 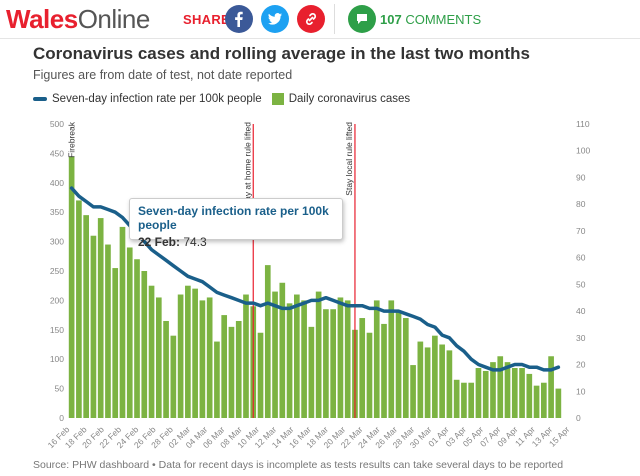 What do you see at coordinates (239, 19) in the screenshot?
I see `facebook-share-button` at bounding box center [239, 19].